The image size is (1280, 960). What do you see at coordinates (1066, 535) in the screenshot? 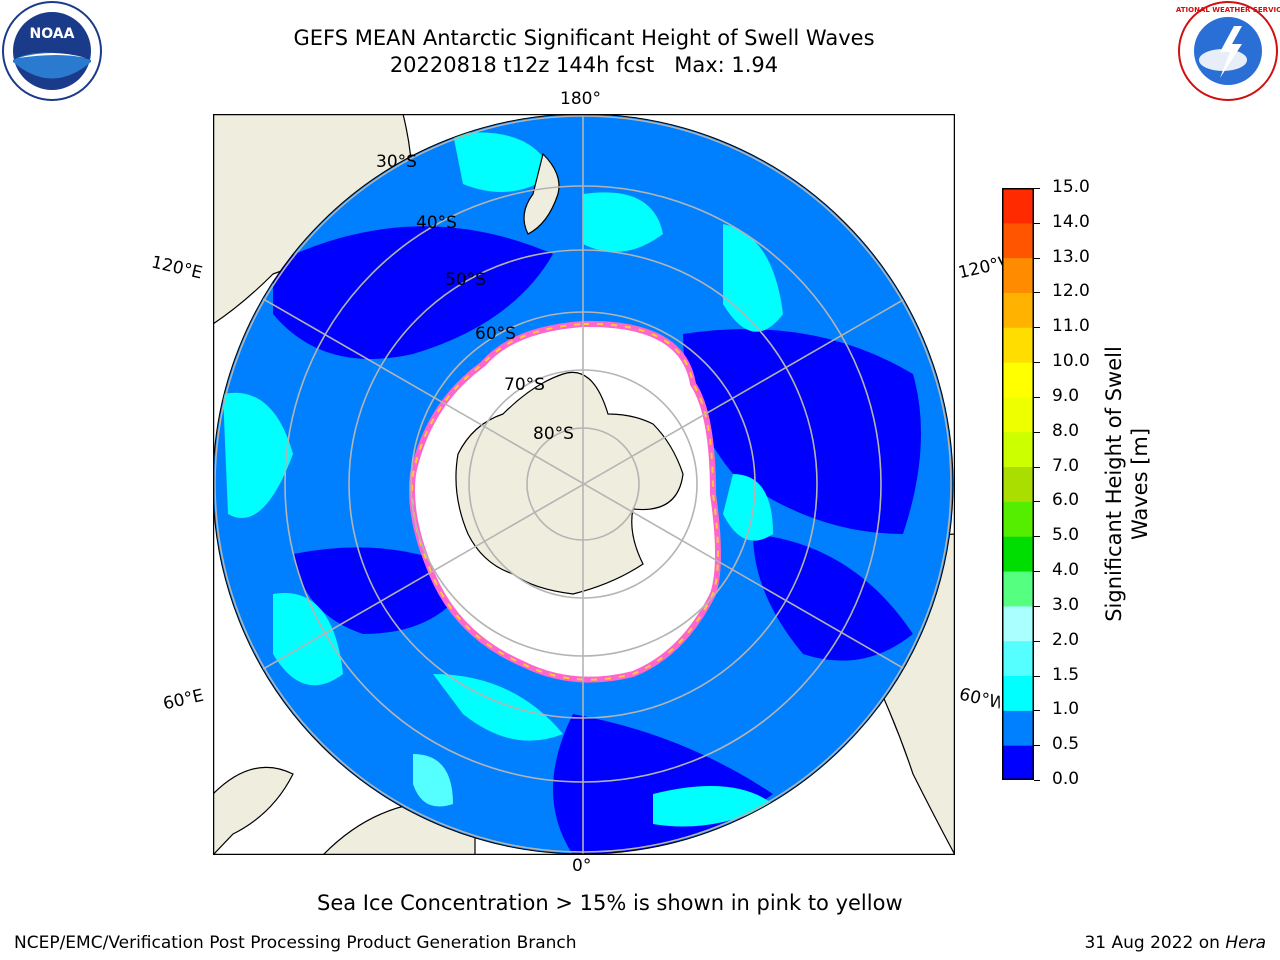
I see `colorbar-tick-label: 5.0` at bounding box center [1066, 535].